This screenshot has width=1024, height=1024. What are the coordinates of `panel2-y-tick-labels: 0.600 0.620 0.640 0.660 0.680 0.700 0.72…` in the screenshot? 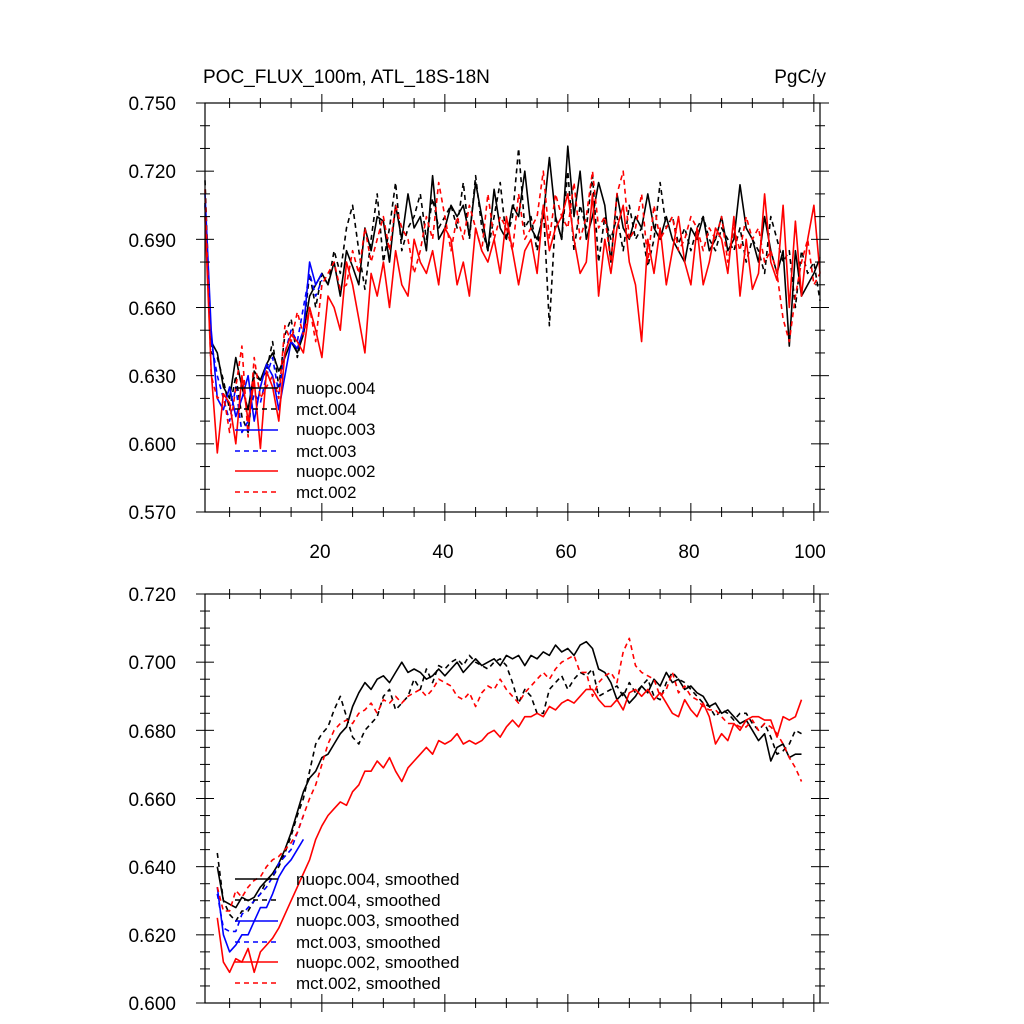 It's located at (152, 800).